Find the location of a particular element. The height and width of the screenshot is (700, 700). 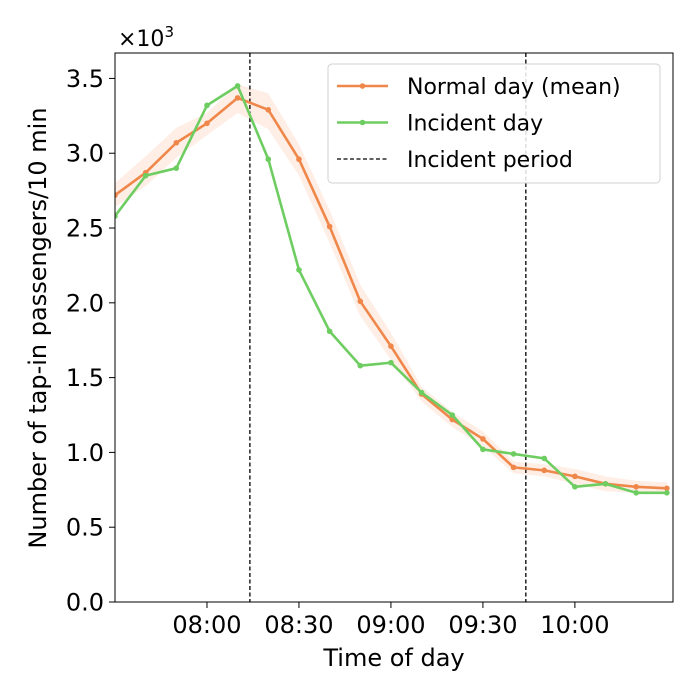

legend-normal-day-marker is located at coordinates (362, 86).